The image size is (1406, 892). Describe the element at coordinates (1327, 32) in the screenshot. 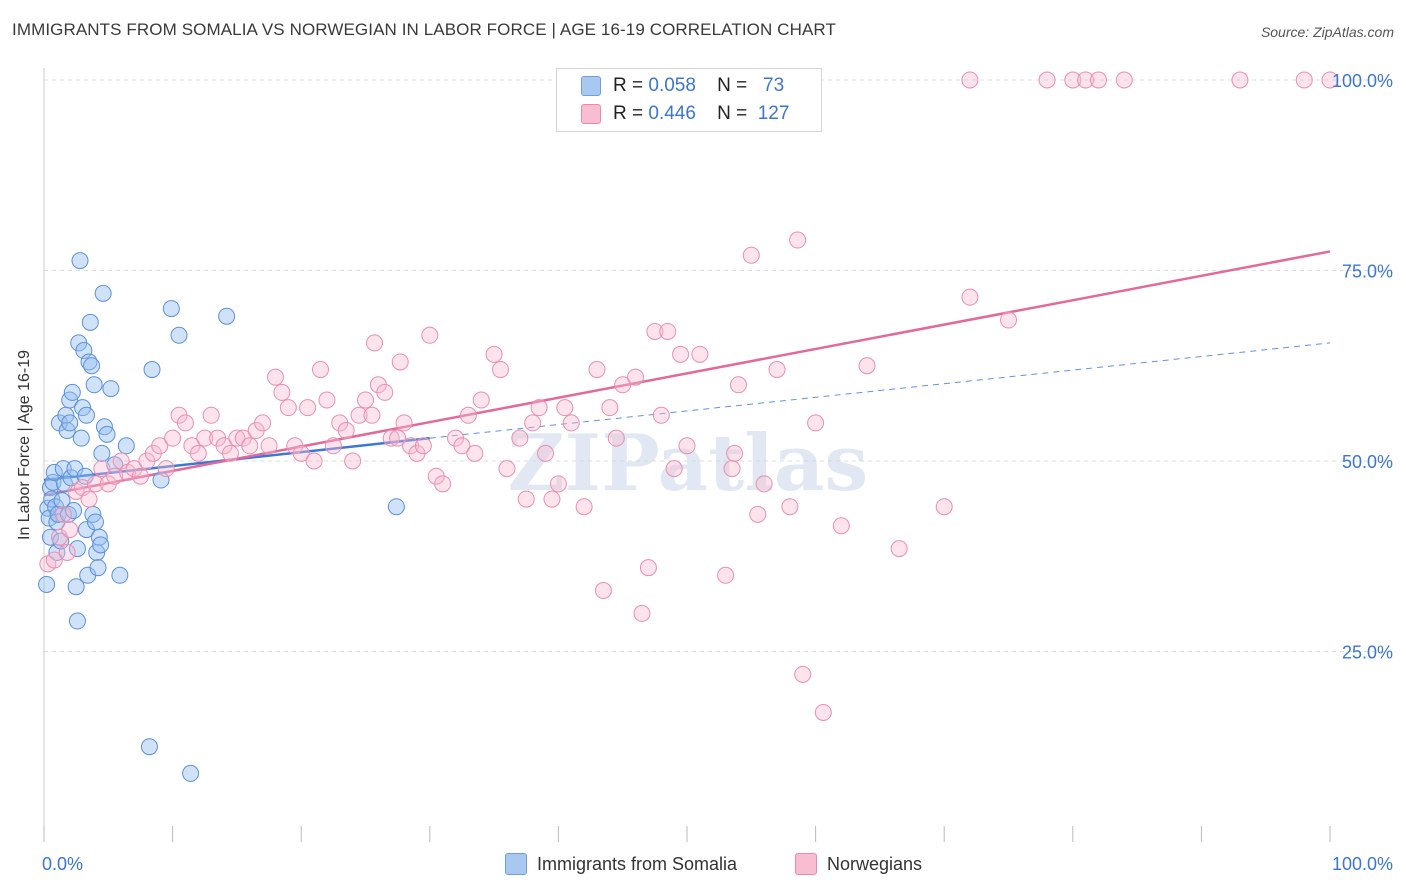

I see `source-credit: Source: ZipAtlas.com` at that location.